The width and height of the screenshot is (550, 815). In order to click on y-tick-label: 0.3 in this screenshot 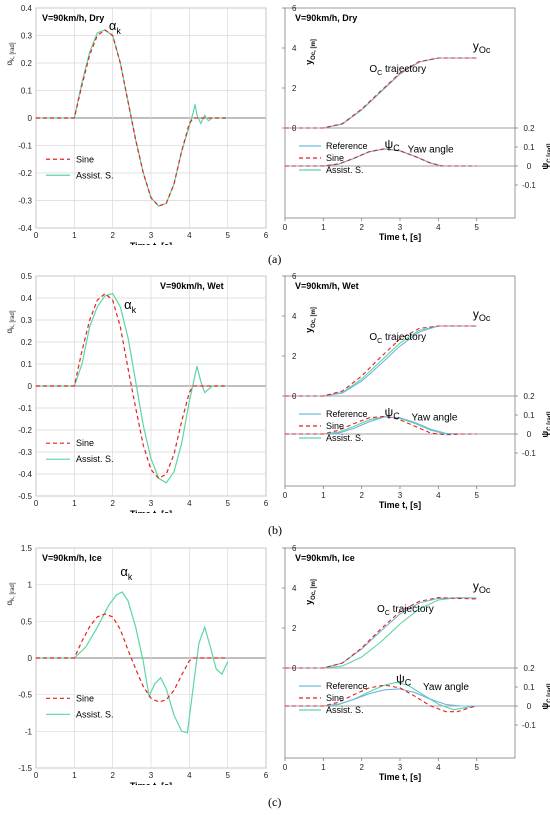, I will do `click(27, 36)`.